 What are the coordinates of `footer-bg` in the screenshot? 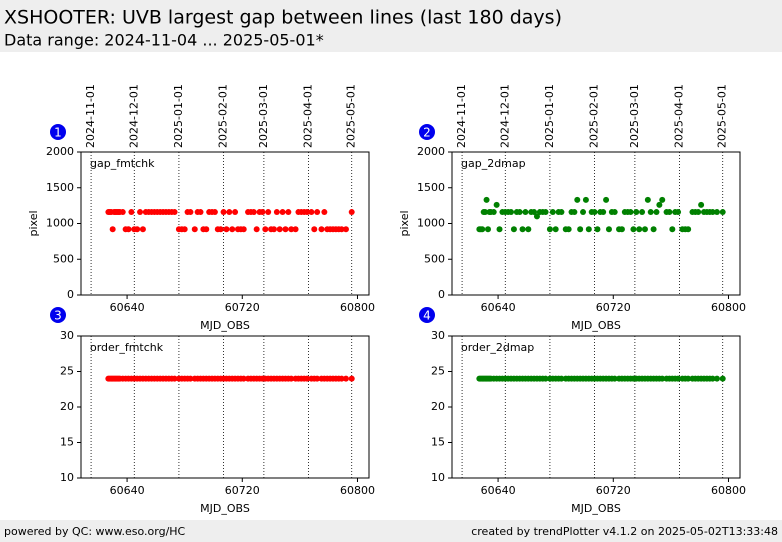 It's located at (391, 531).